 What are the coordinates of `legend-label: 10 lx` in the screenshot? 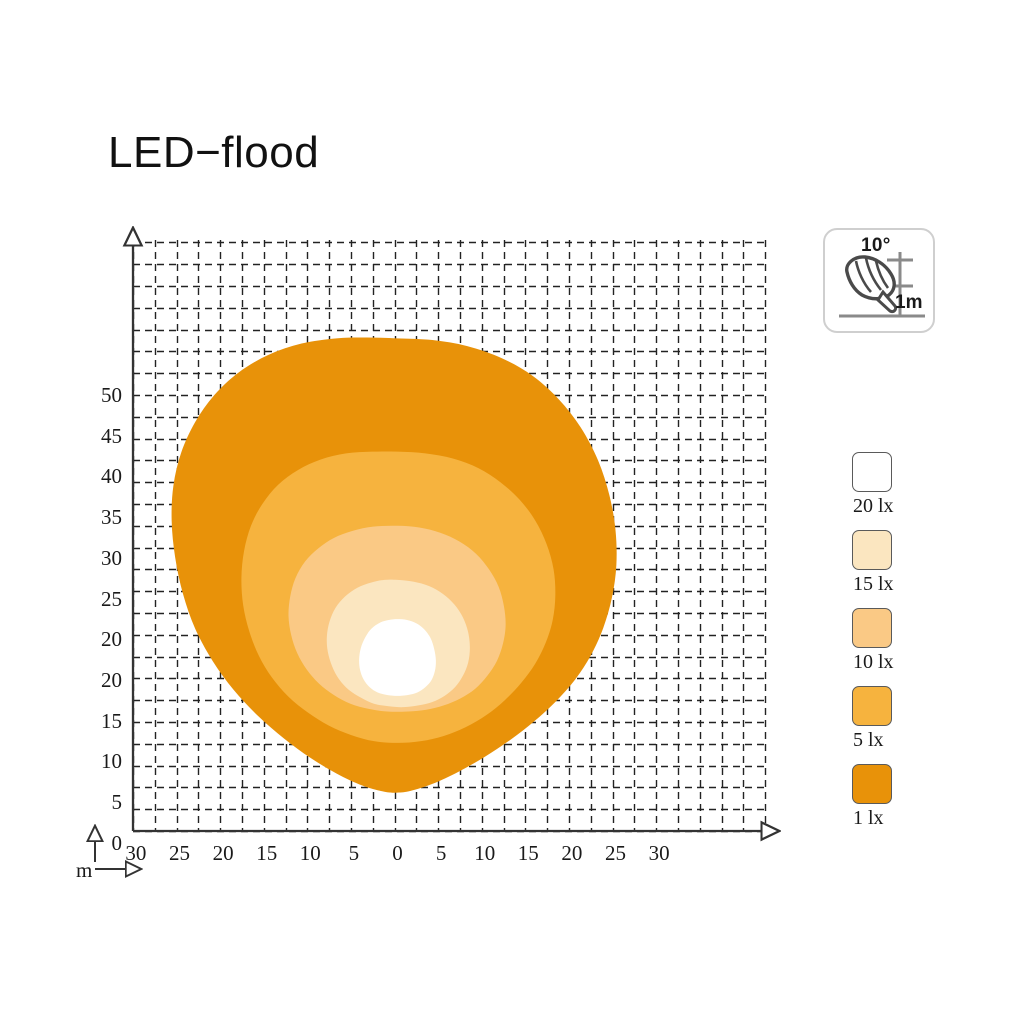 It's located at (873, 662).